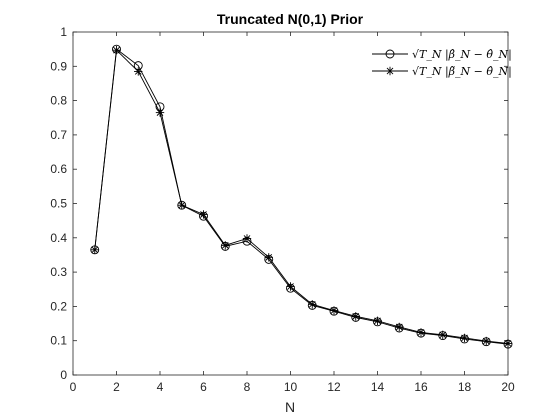 The height and width of the screenshot is (420, 560). I want to click on legend-label: √T_N |β̂_N − θ̂_N|, so click(462, 55).